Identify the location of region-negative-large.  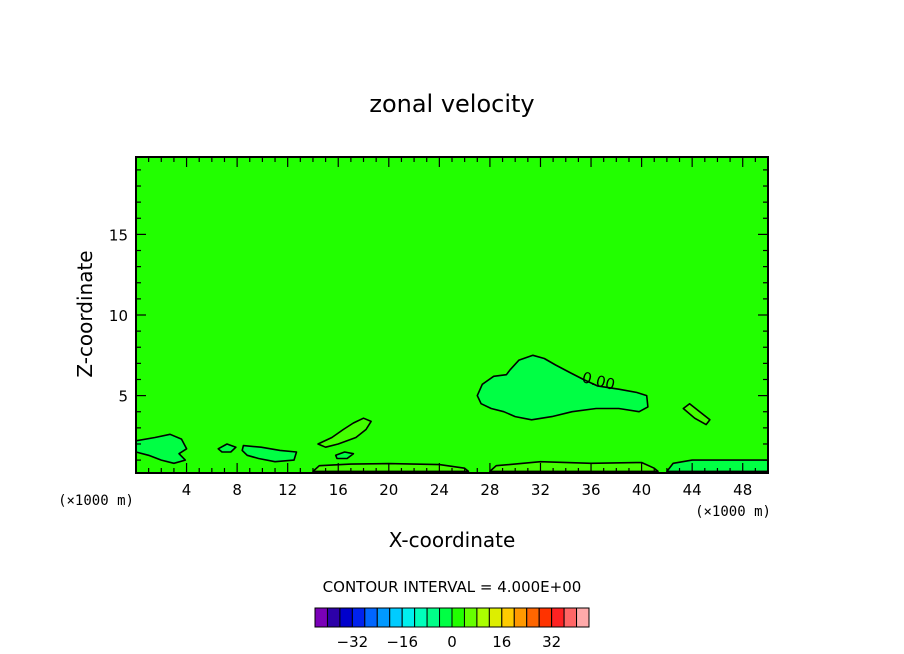
(562, 387).